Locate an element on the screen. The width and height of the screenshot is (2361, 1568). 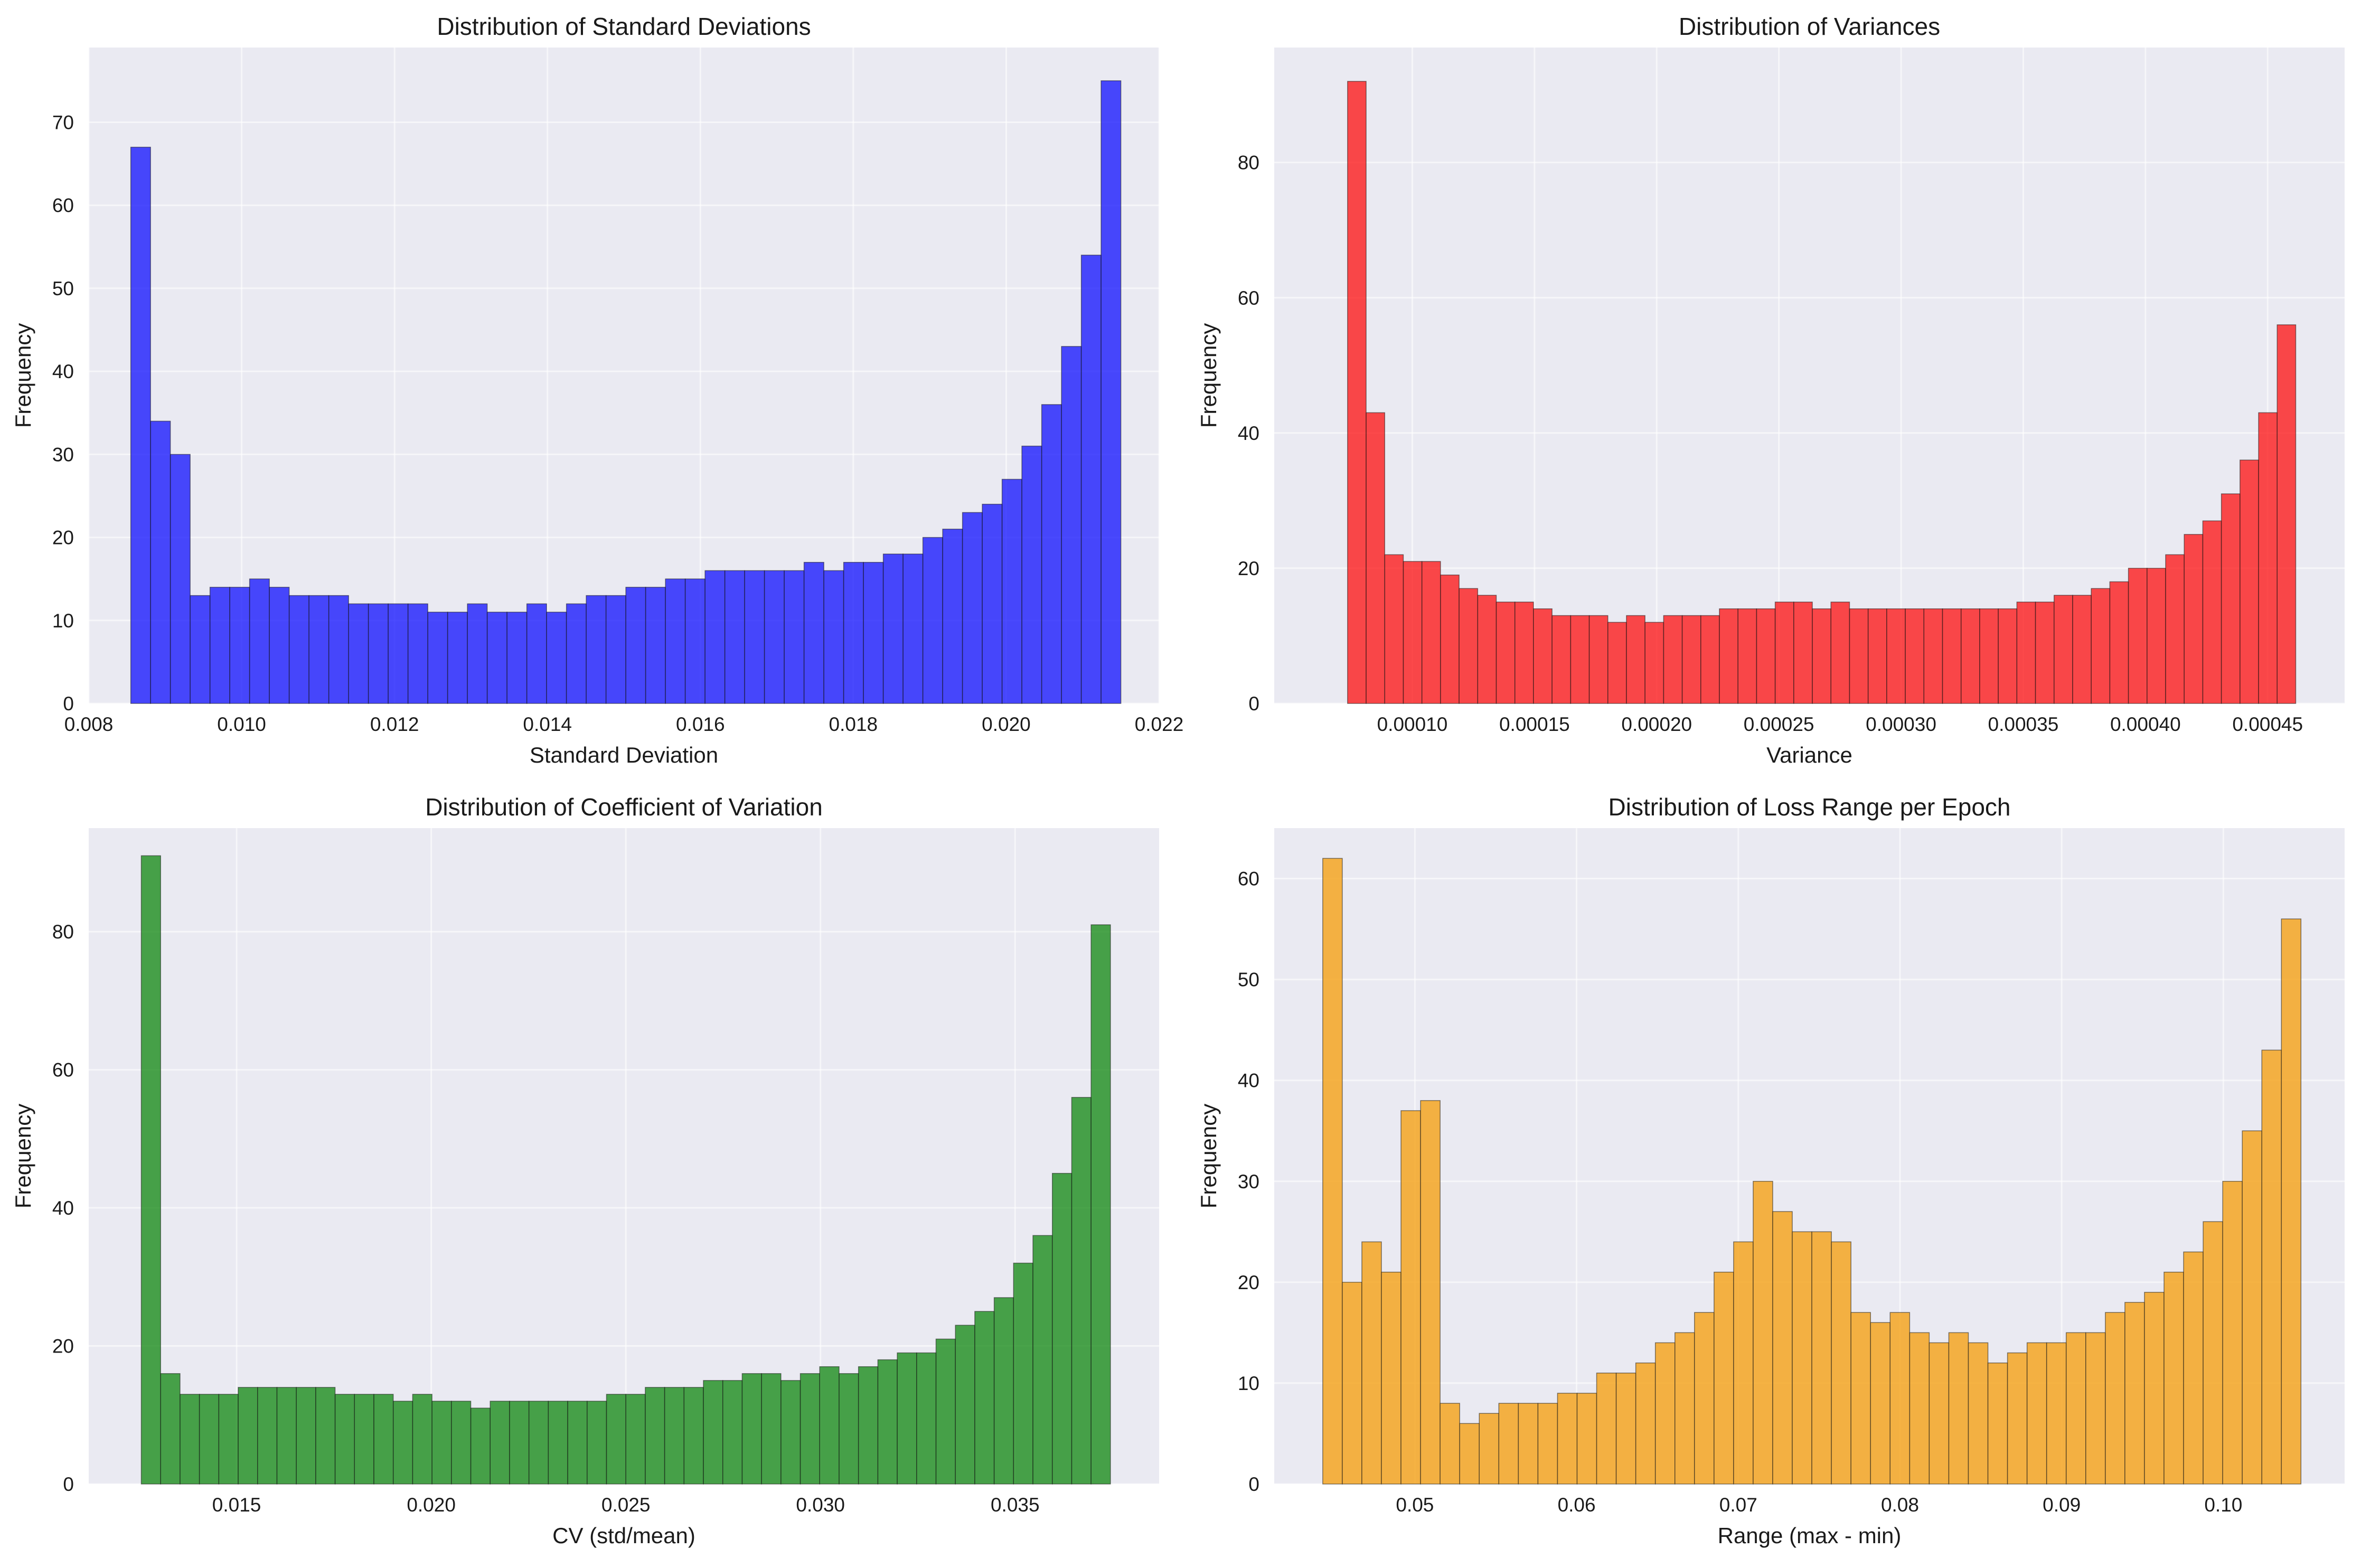
x-axis-label: Standard Deviation is located at coordinates (624, 755).